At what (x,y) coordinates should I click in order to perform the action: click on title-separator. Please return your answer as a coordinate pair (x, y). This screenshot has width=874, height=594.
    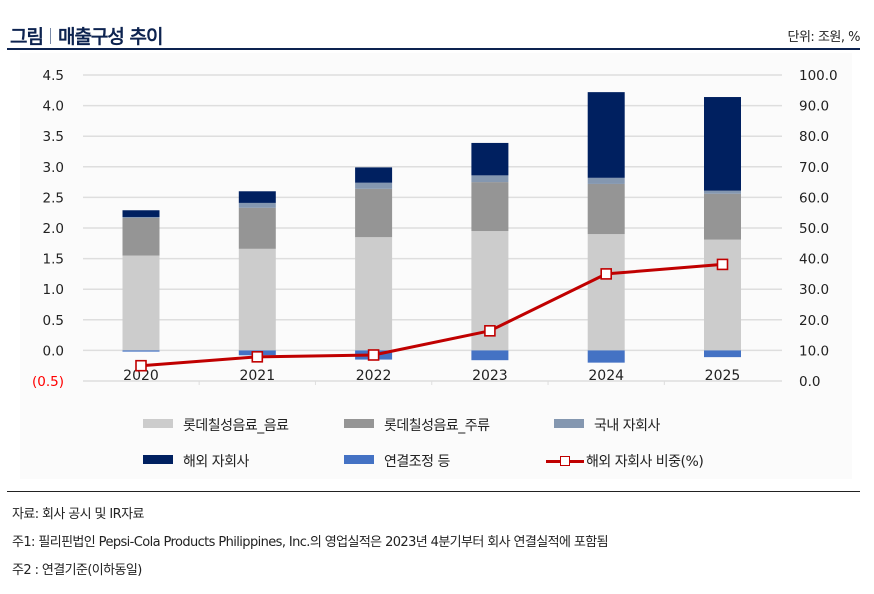
    Looking at the image, I should click on (50, 36).